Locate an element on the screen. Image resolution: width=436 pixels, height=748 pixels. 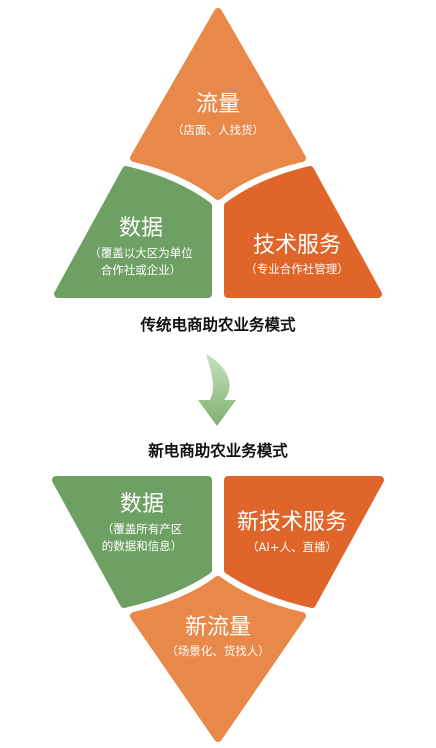
new-tech-segment is located at coordinates (304, 542).